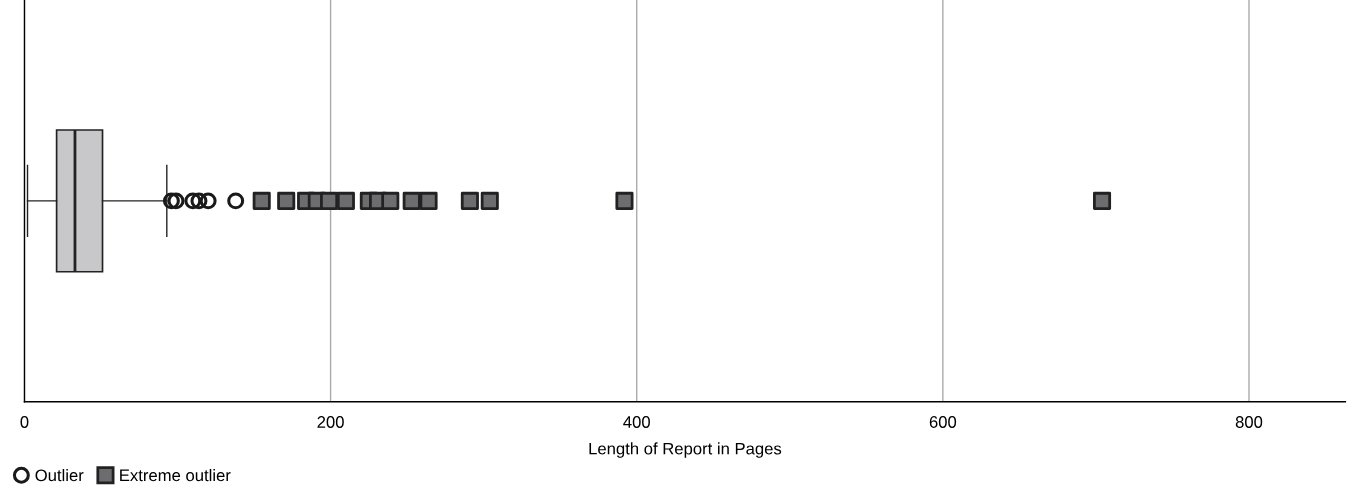 The width and height of the screenshot is (1359, 496). What do you see at coordinates (685, 450) in the screenshot?
I see `x-axis-title: Length of Report in Pages` at bounding box center [685, 450].